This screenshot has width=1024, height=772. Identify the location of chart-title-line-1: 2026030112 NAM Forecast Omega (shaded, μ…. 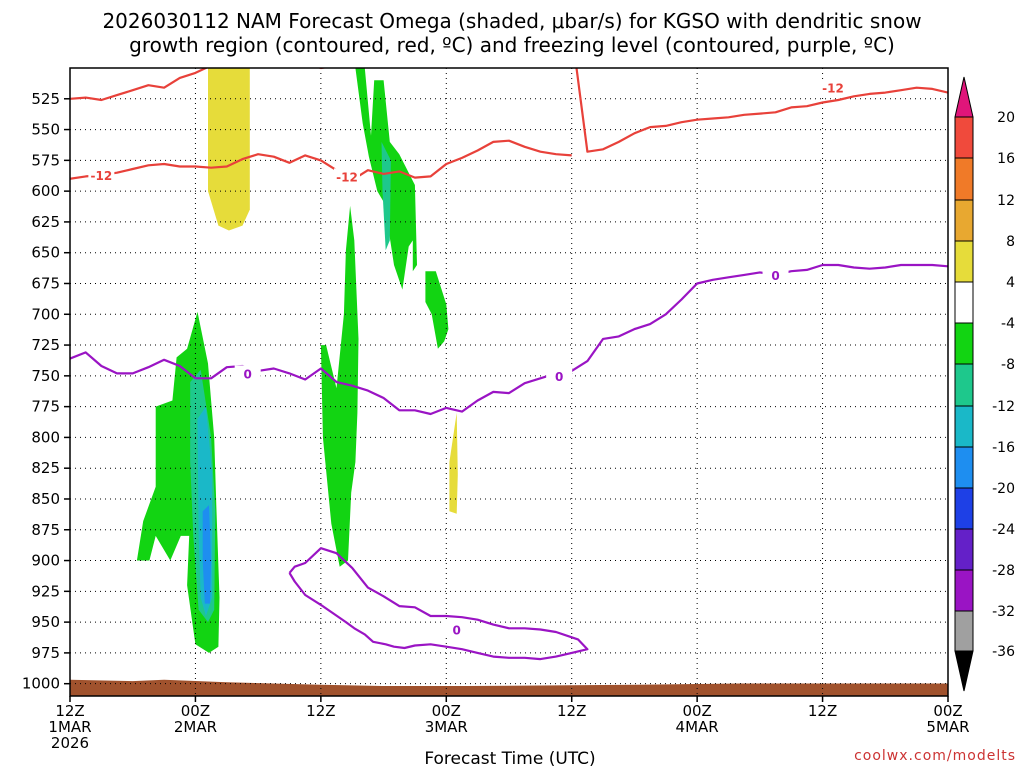
(511, 21).